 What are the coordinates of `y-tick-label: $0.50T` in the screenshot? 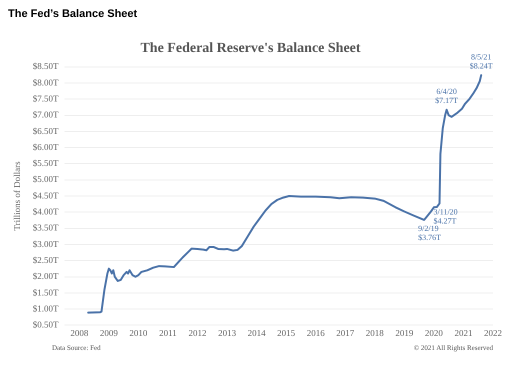 It's located at (46, 325).